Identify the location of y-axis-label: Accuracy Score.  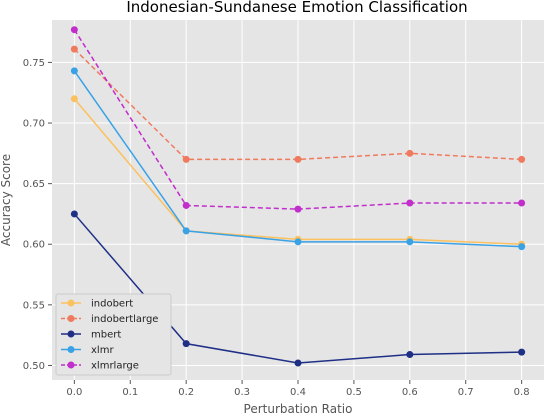
(6, 200).